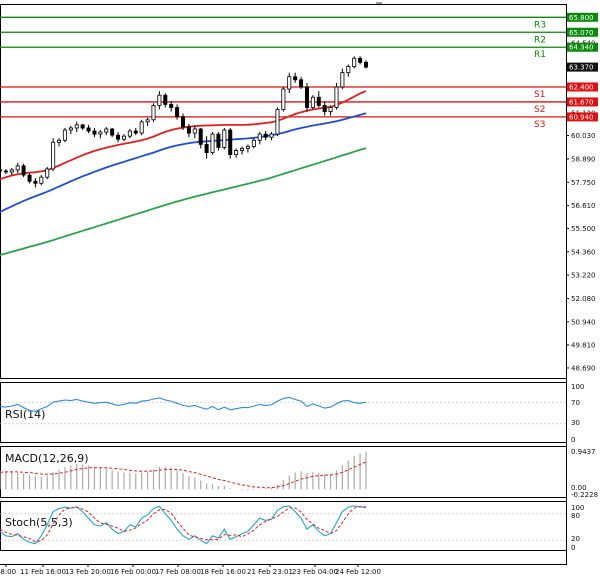  I want to click on current-price-label: 63.370, so click(581, 68).